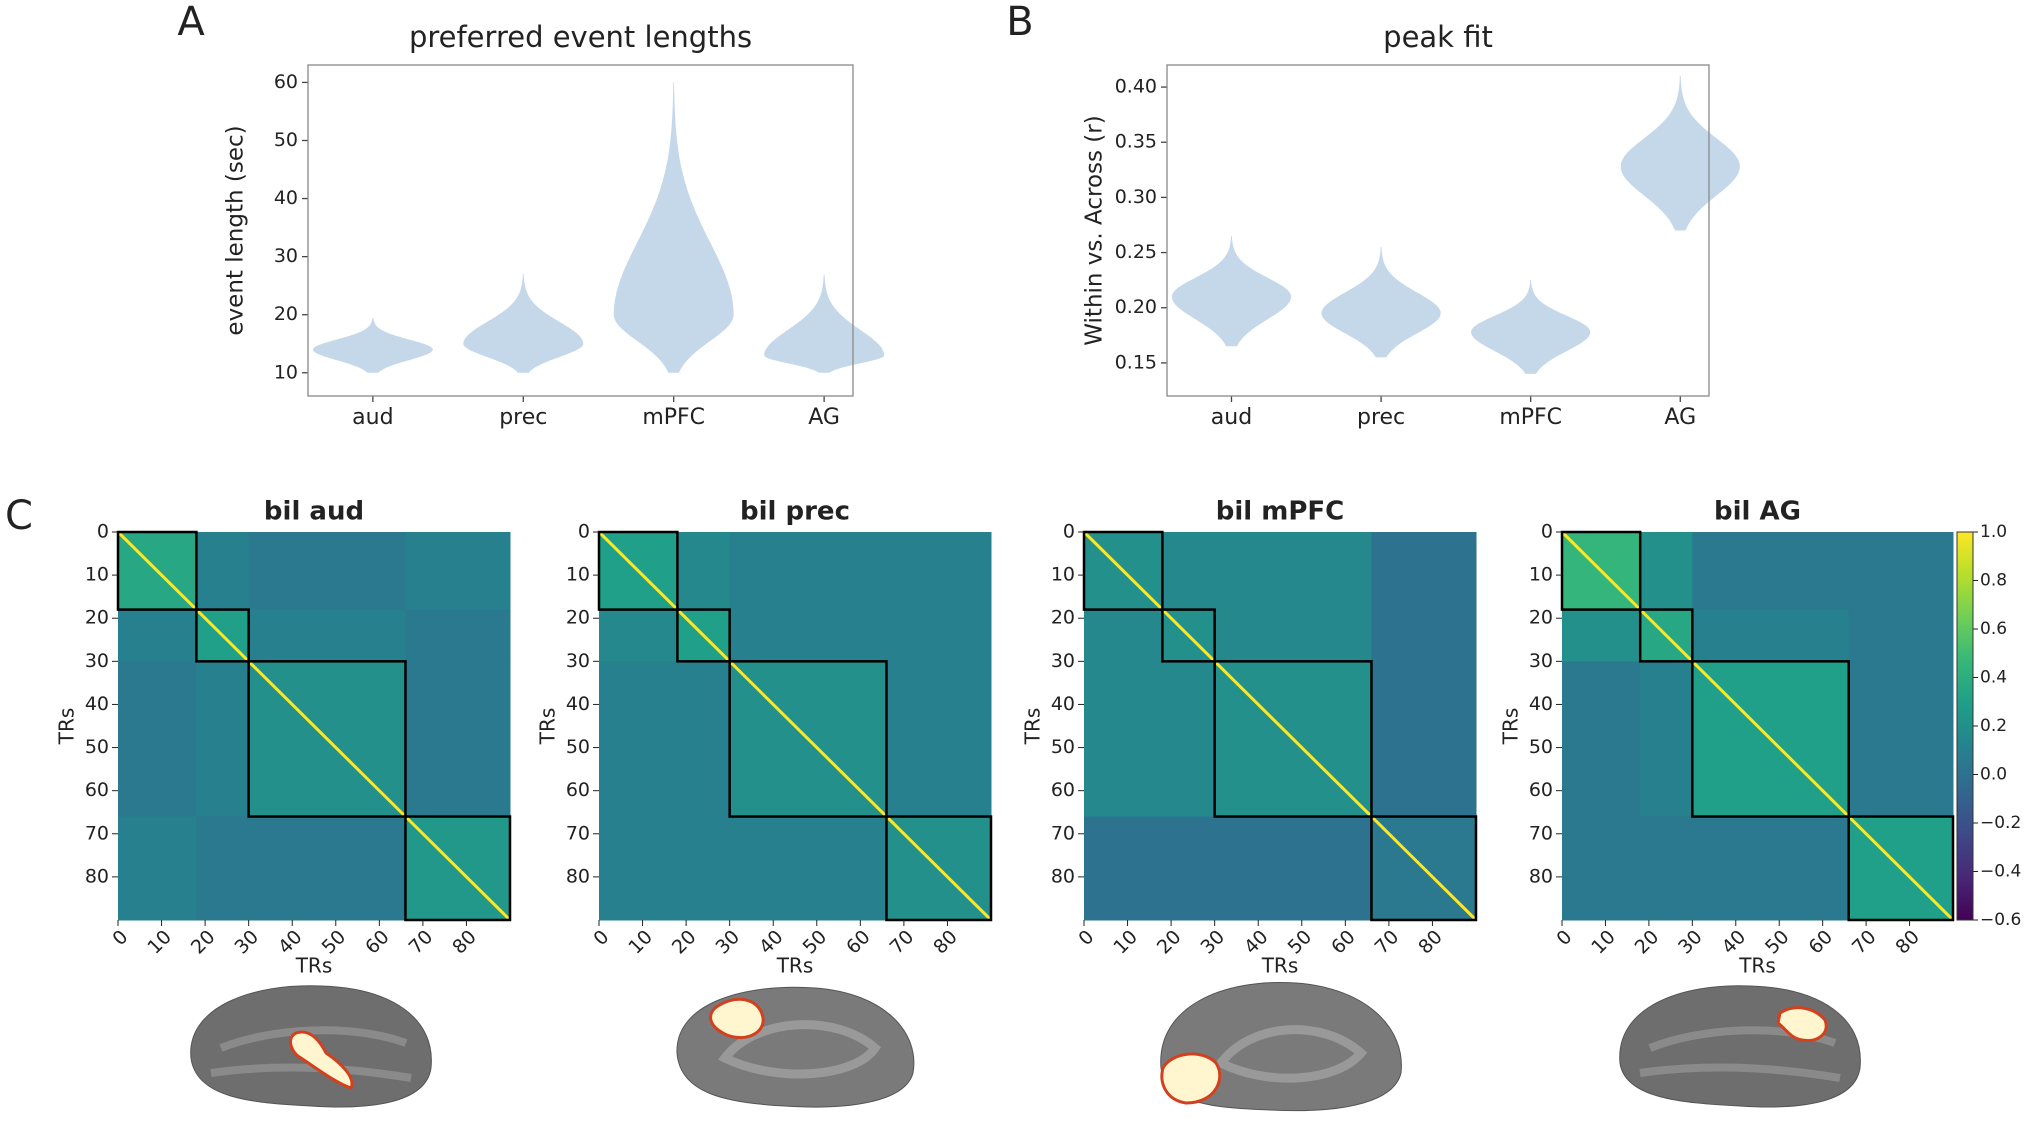 This screenshot has height=1135, width=2029. What do you see at coordinates (1757, 966) in the screenshot?
I see `x-axis-label: TRs` at bounding box center [1757, 966].